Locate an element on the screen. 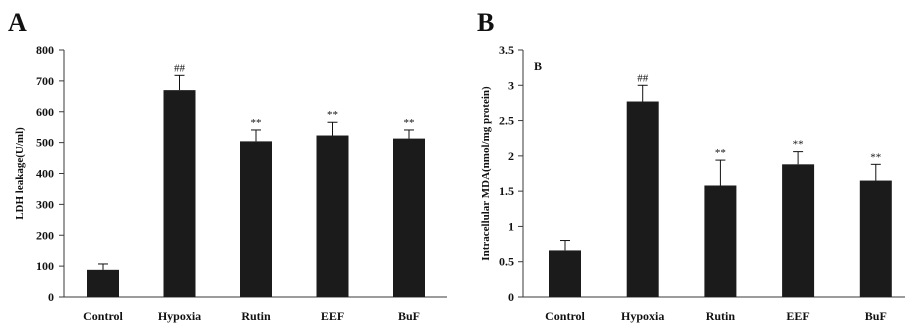 Image resolution: width=907 pixels, height=325 pixels. y-tick-label: 0.5 is located at coordinates (506, 262).